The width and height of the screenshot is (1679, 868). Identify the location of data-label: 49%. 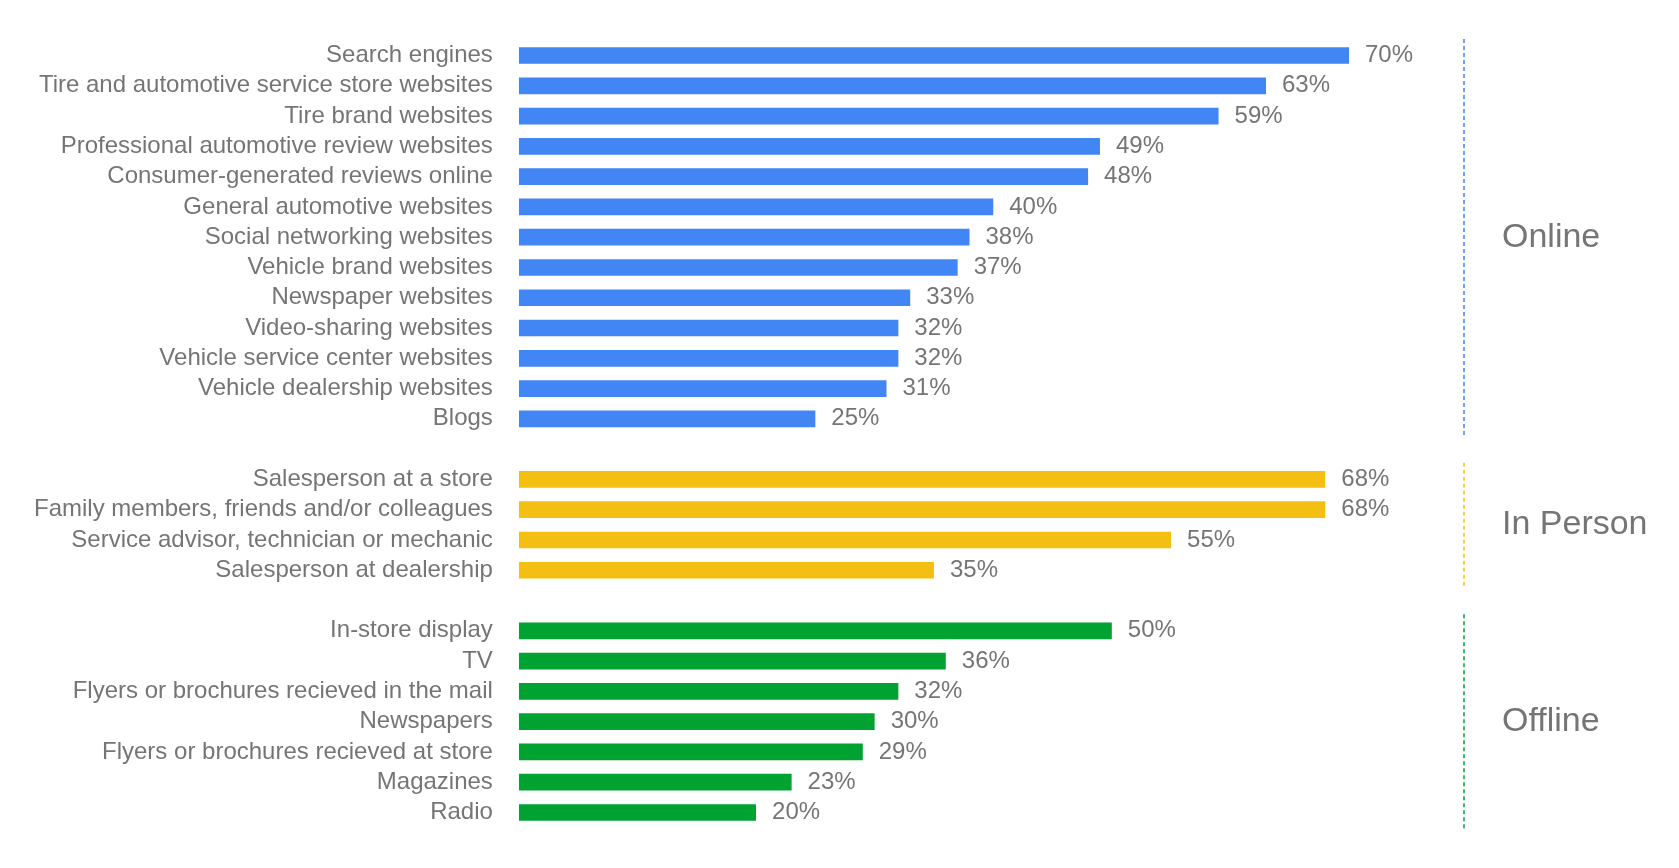
(1139, 144).